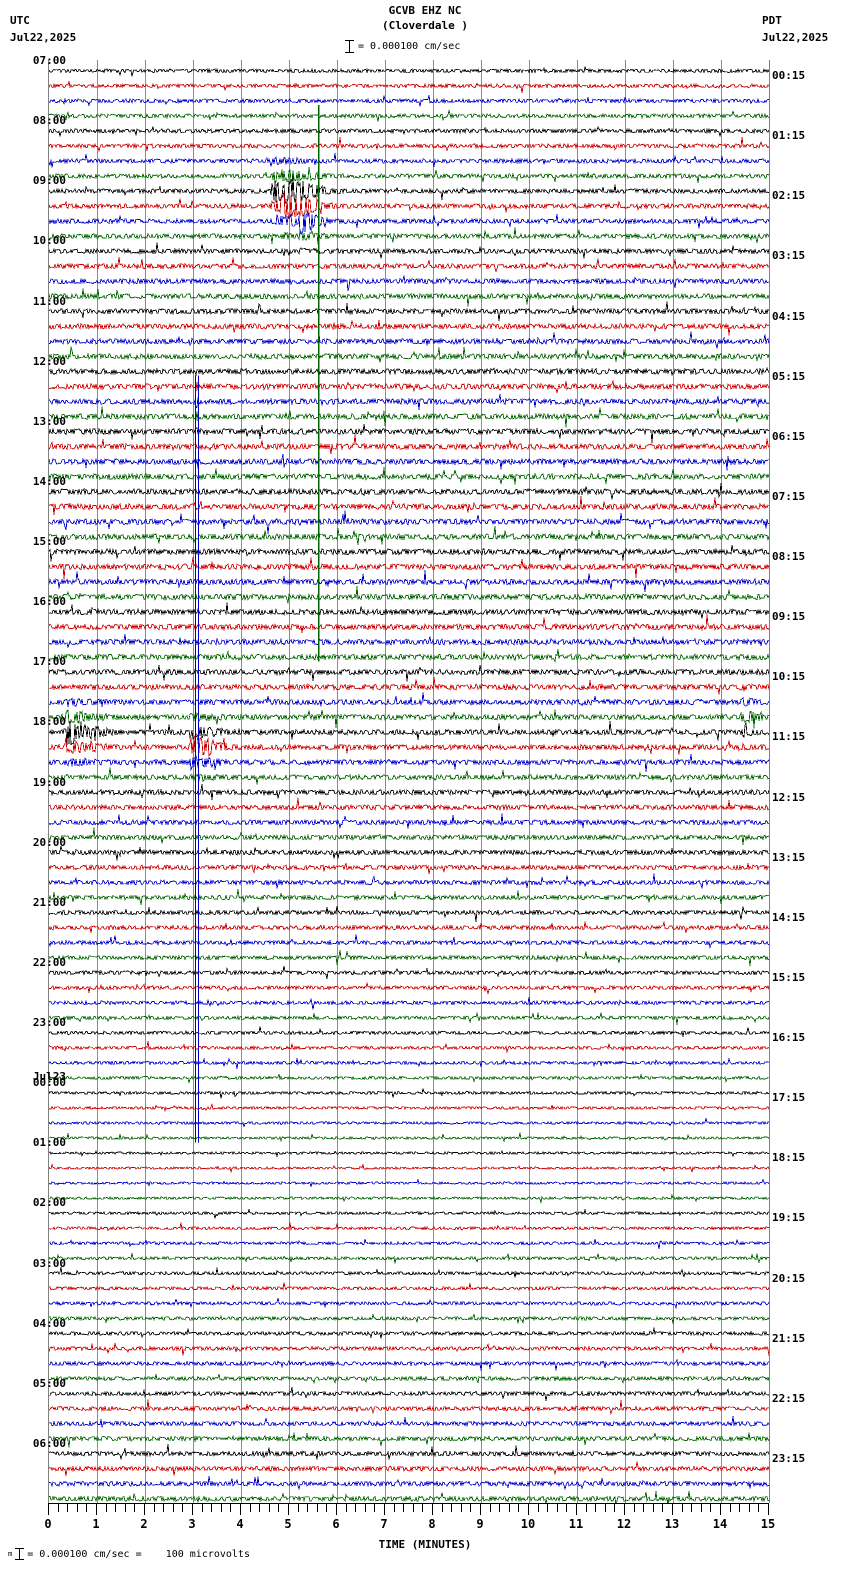 This screenshot has width=850, height=1584. What do you see at coordinates (789, 557) in the screenshot?
I see `pdt-label-08-15: 08:15` at bounding box center [789, 557].